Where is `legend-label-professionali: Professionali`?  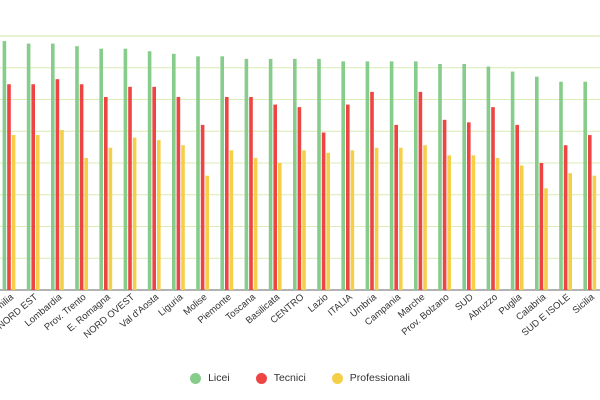 legend-label-professionali: Professionali is located at coordinates (379, 378).